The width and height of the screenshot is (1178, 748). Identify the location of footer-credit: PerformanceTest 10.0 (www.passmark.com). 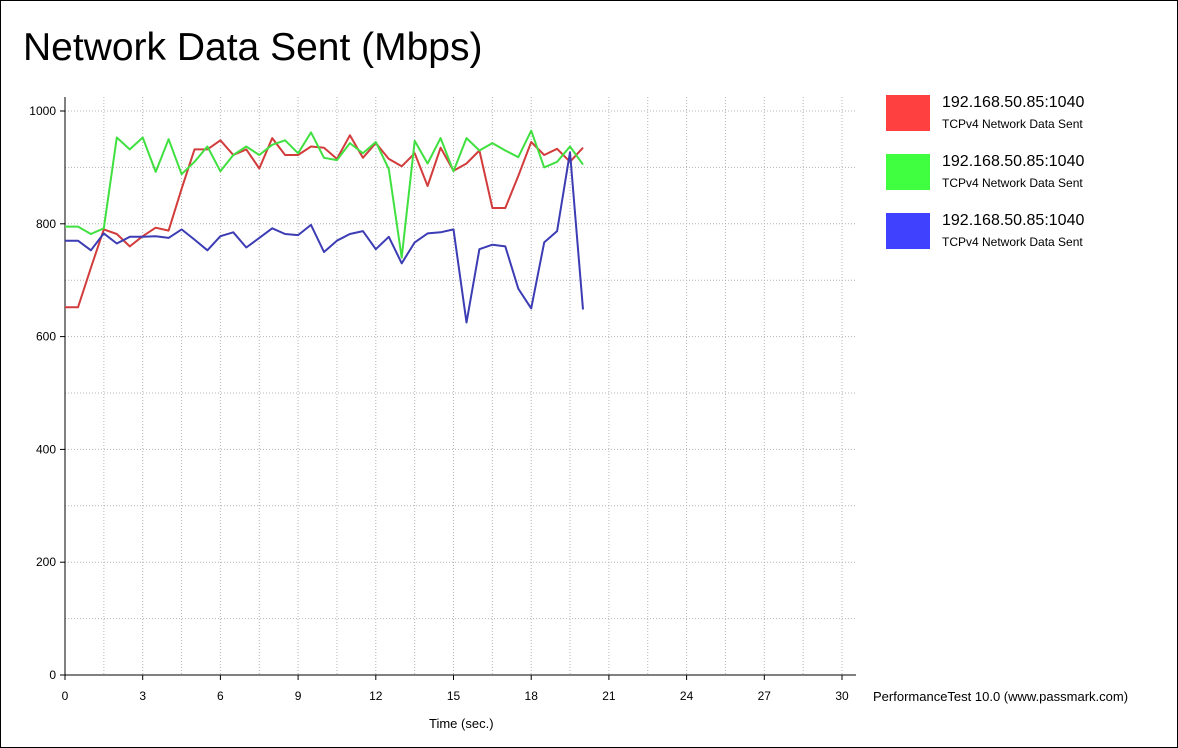
(1001, 696).